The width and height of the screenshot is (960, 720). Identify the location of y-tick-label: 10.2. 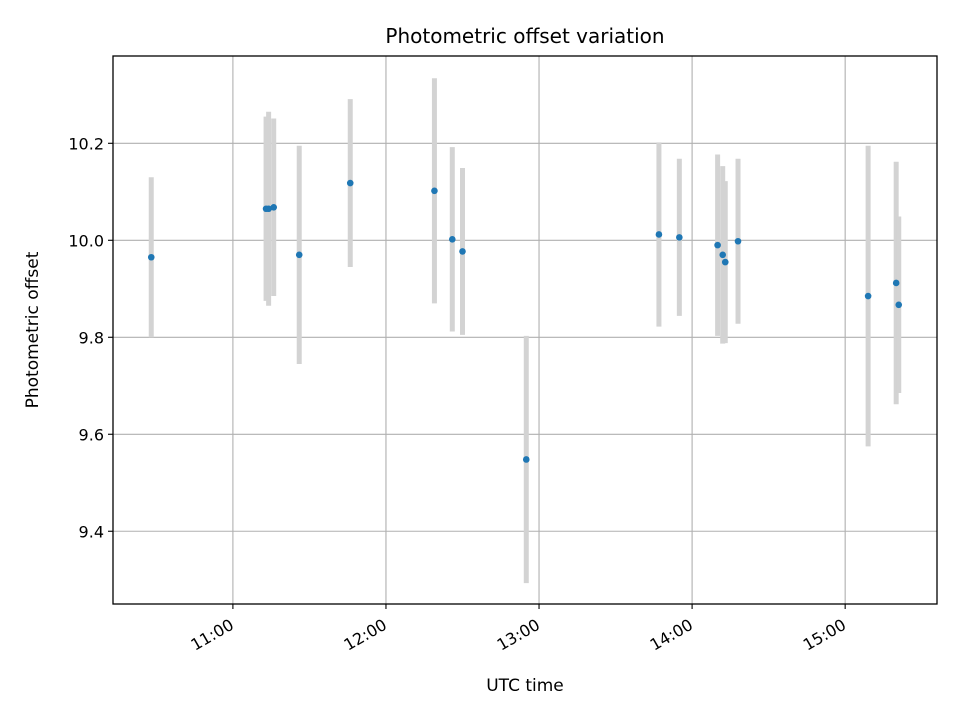
(86, 143).